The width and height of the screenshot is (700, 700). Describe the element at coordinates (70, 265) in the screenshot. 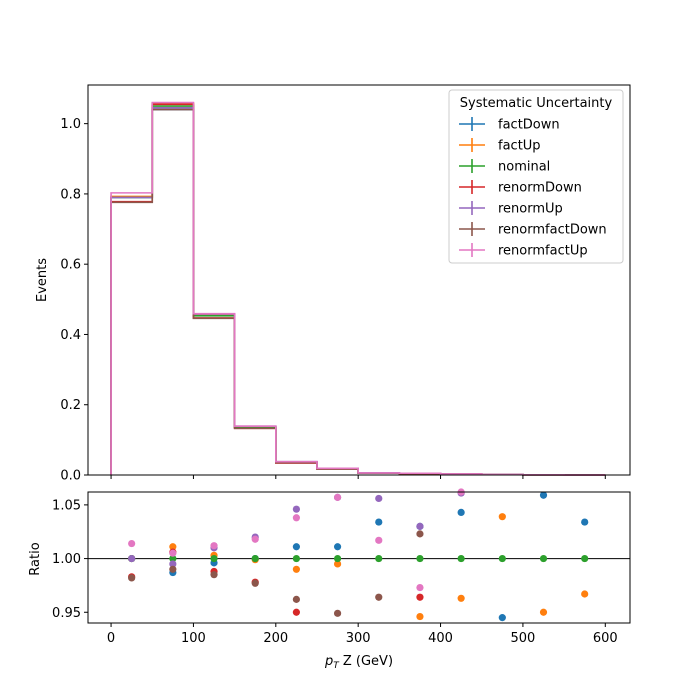

I see `top-y-tick-label: 0.6` at that location.